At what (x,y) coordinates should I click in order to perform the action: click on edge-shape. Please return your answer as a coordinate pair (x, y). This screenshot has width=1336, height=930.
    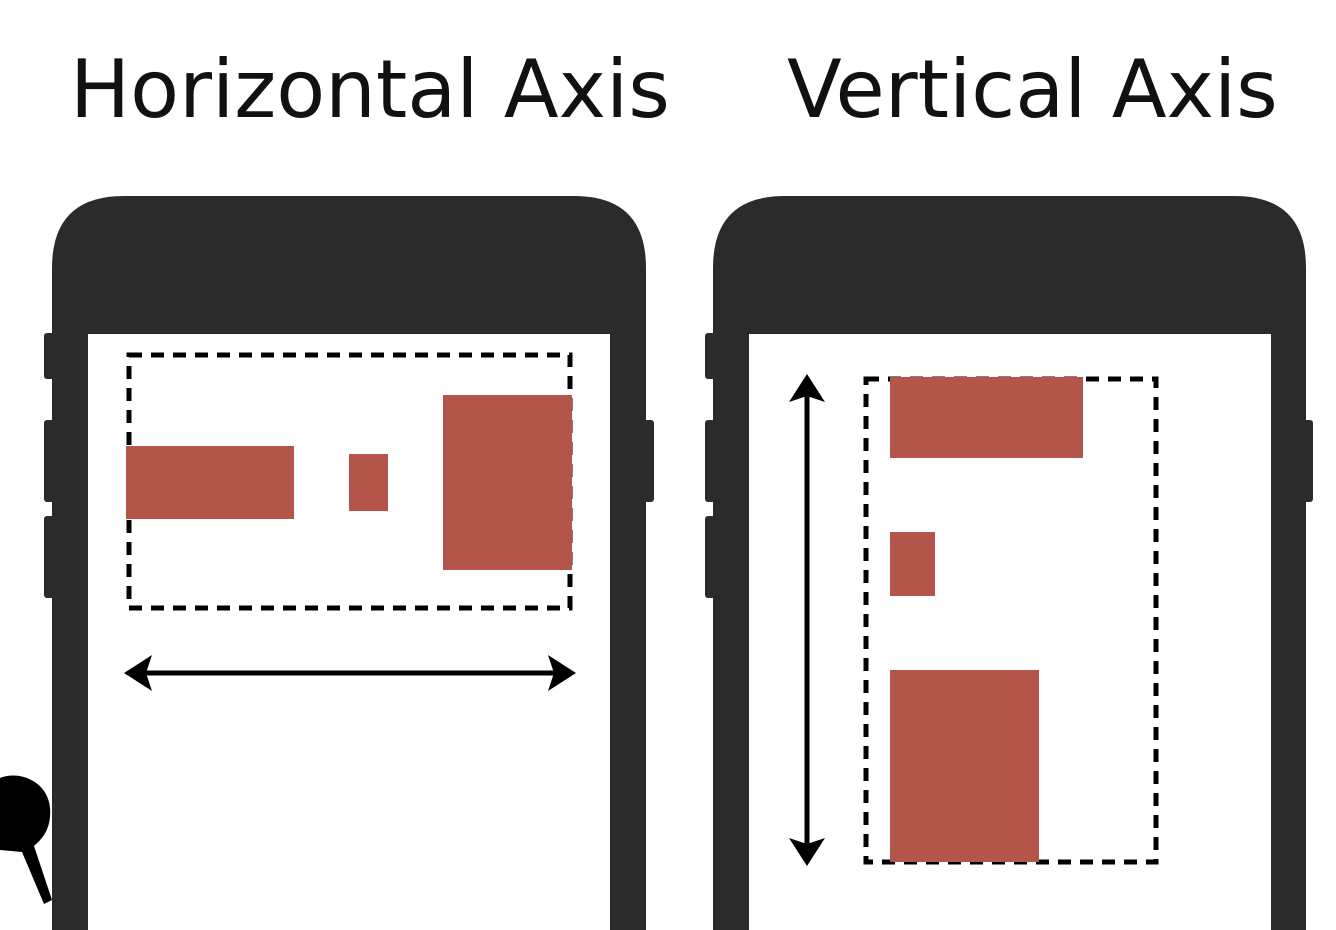
    Looking at the image, I should click on (26, 839).